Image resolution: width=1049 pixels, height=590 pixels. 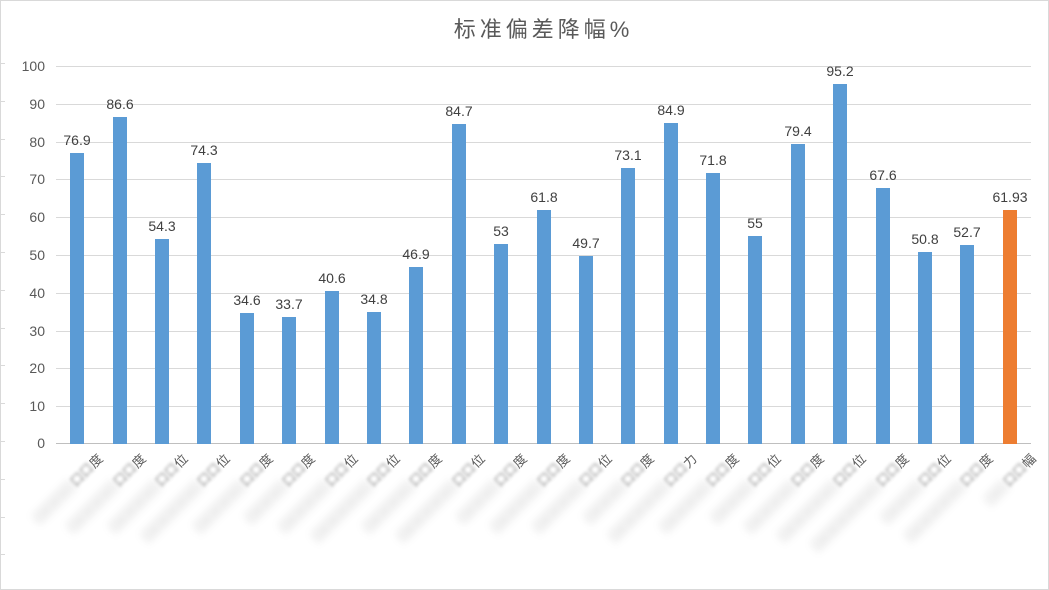 What do you see at coordinates (713, 160) in the screenshot?
I see `bar-value-label: 71.8` at bounding box center [713, 160].